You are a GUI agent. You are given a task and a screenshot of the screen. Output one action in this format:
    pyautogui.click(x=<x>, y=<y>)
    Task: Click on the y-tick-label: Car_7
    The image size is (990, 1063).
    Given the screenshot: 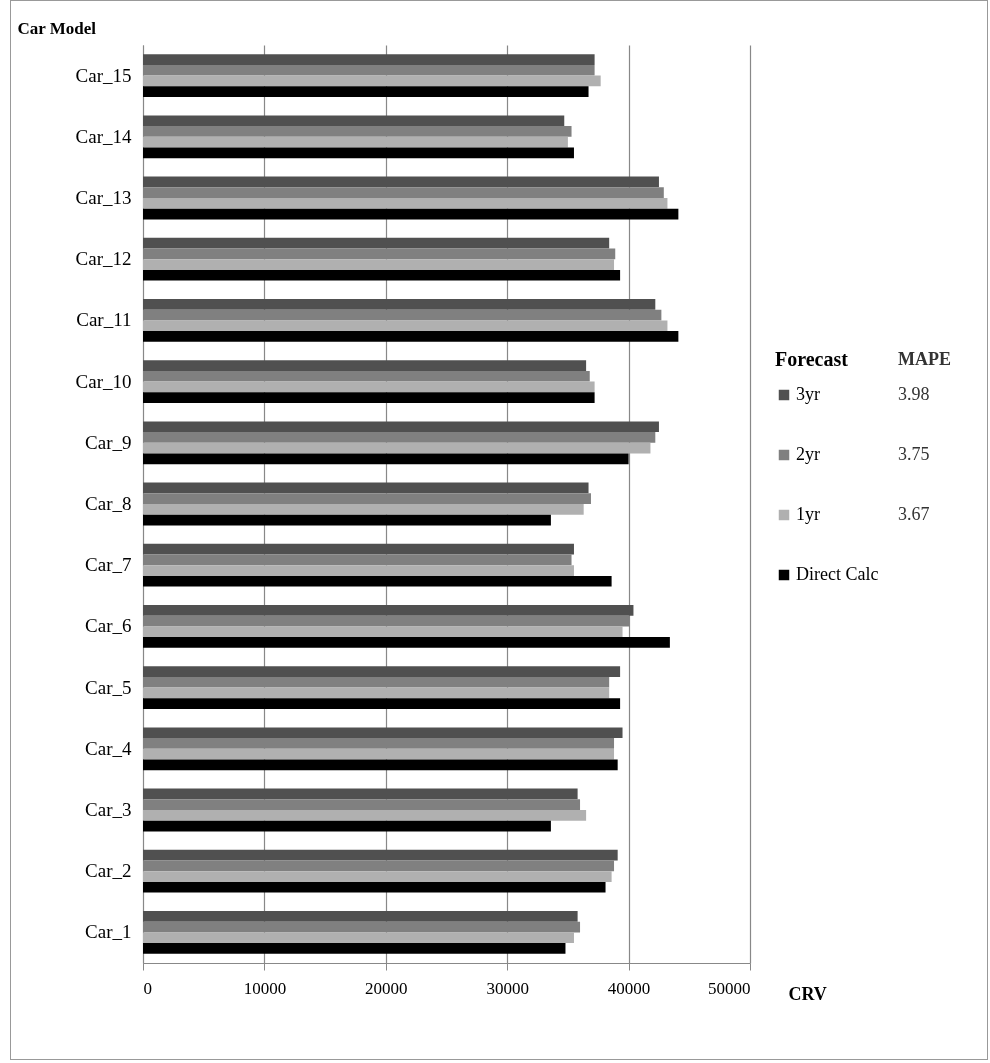 What is the action you would take?
    pyautogui.click(x=108, y=565)
    